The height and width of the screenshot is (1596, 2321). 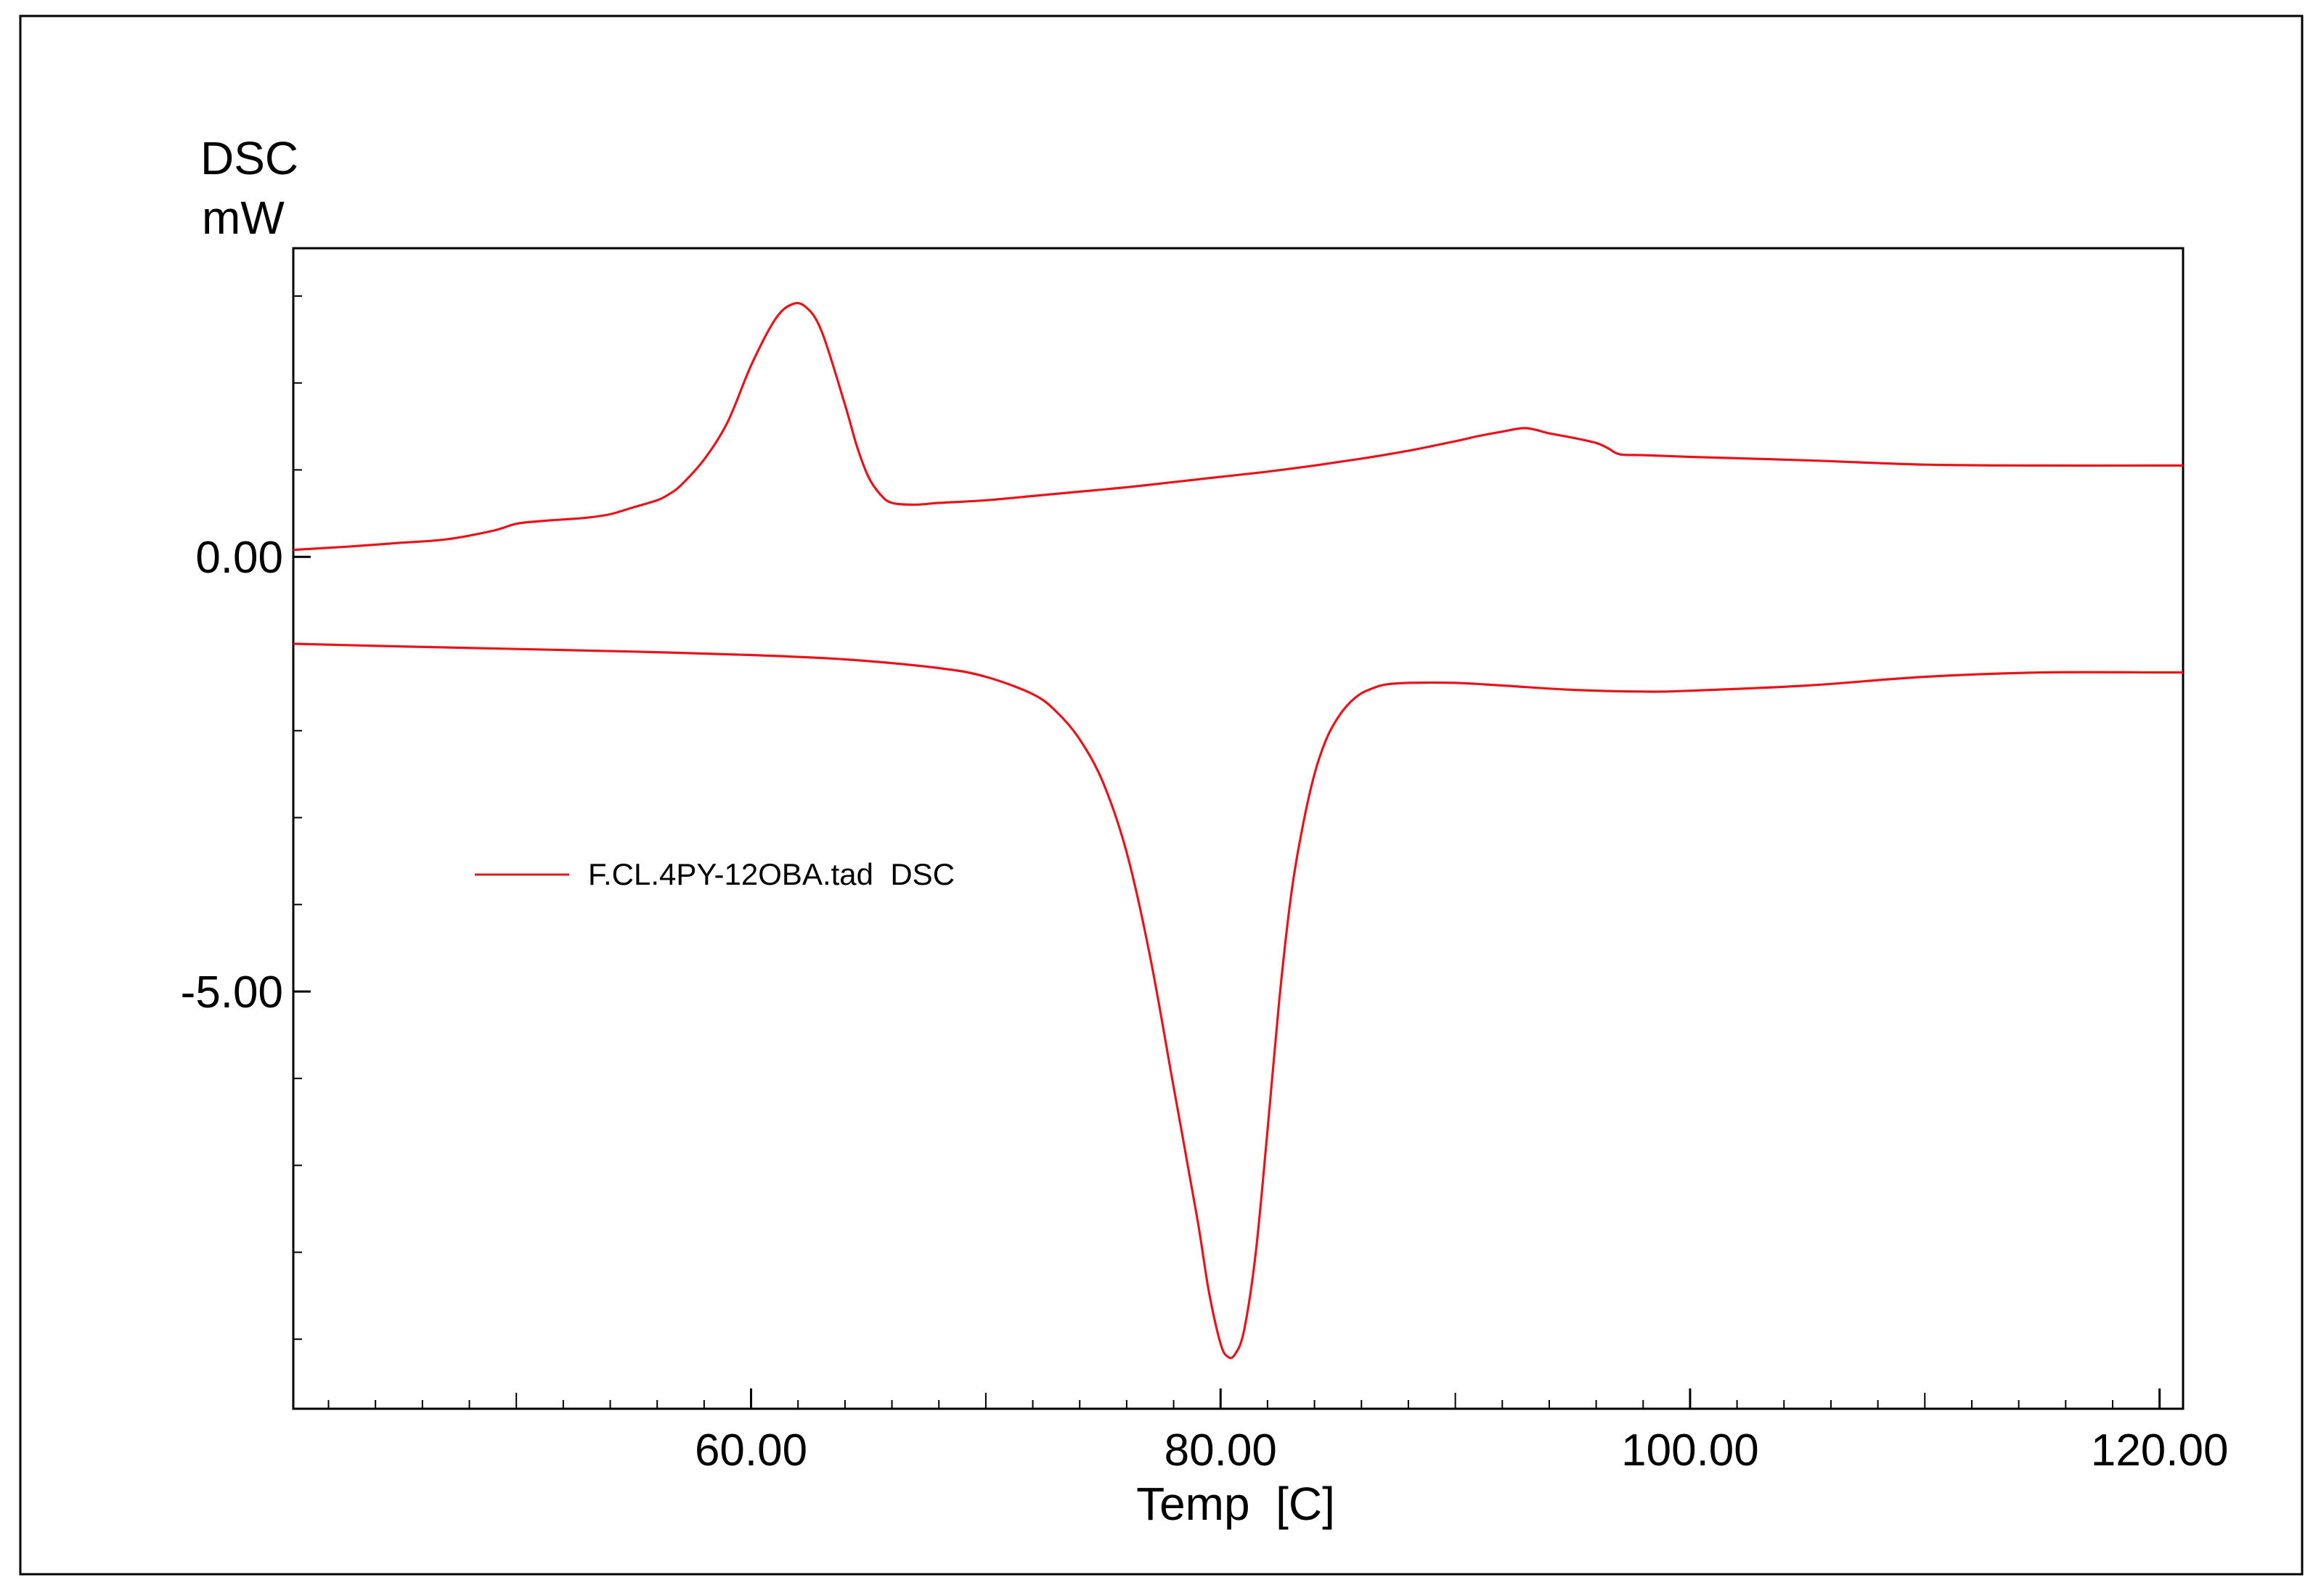 I want to click on legend-label: F.CL.4PY-12OBA.tad DSC, so click(x=771, y=874).